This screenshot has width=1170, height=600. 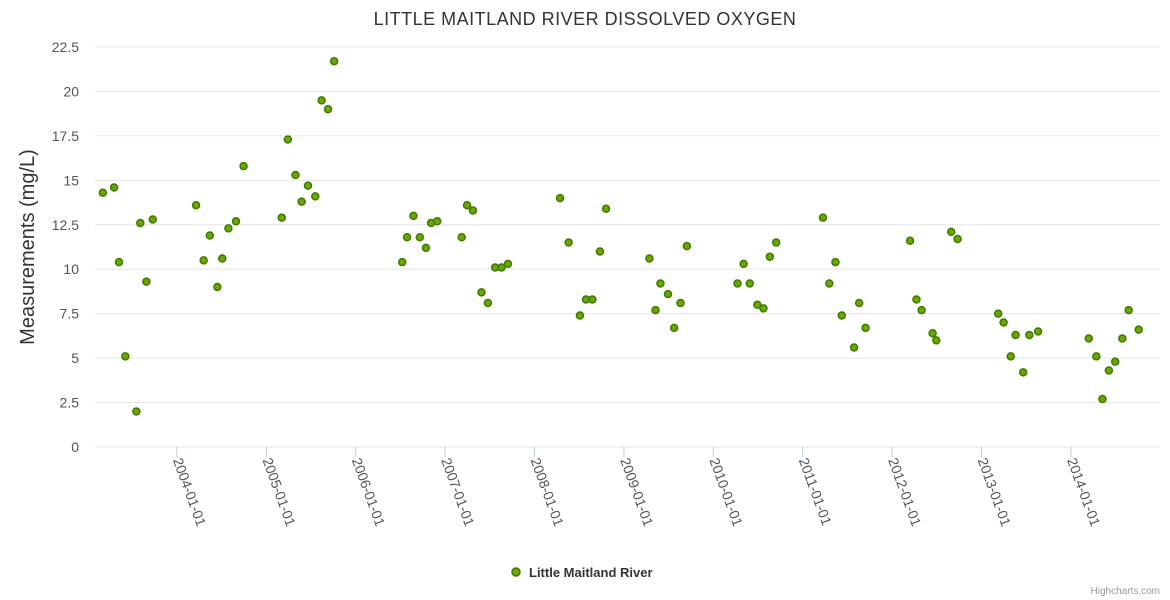 I want to click on x-tick-label: 2009-01-01, so click(x=637, y=492).